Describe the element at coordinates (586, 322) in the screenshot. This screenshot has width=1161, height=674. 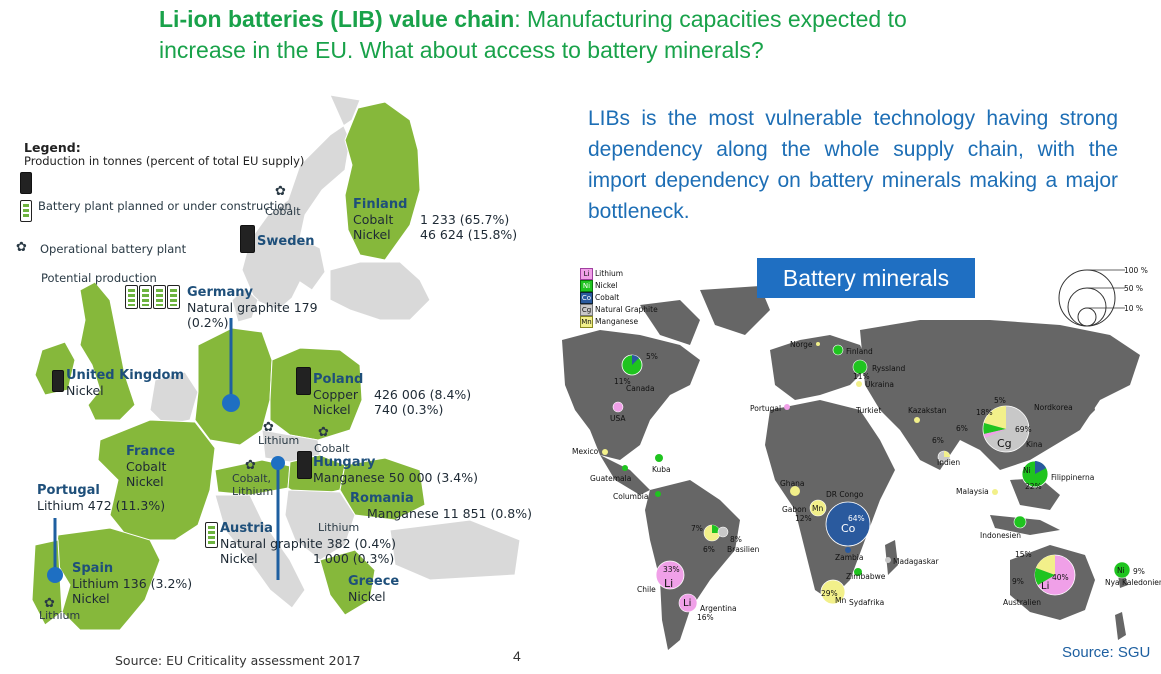
I see `manganese-swatch: Mn` at that location.